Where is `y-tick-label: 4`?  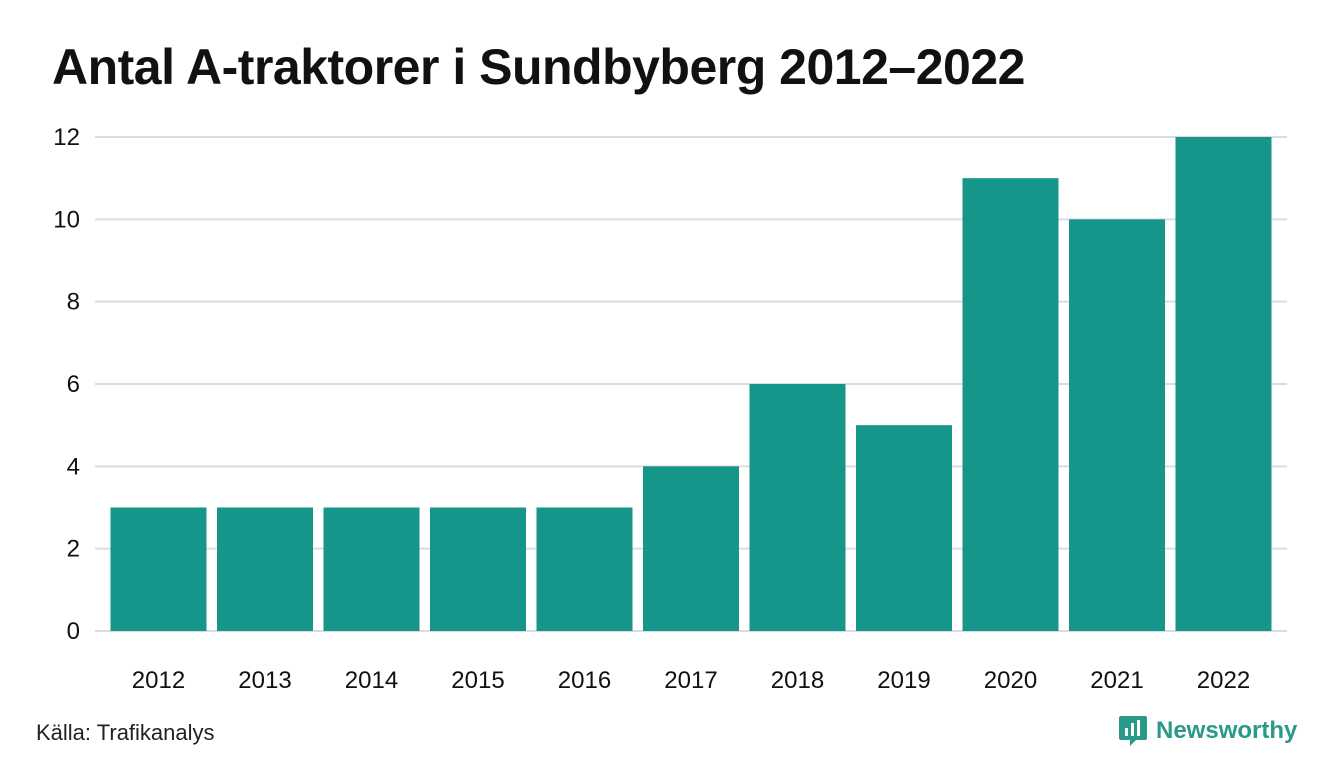 y-tick-label: 4 is located at coordinates (73, 466).